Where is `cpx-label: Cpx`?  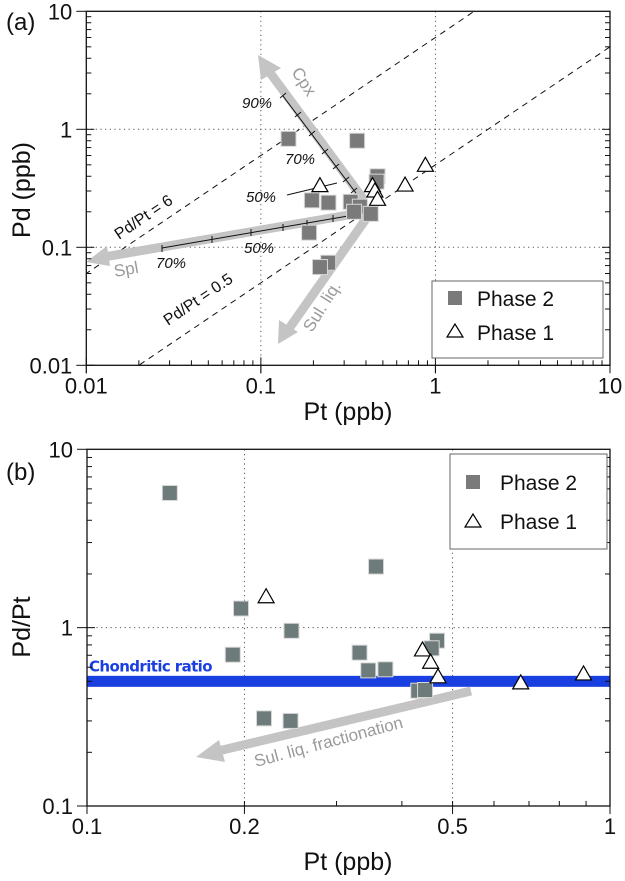 cpx-label: Cpx is located at coordinates (304, 82).